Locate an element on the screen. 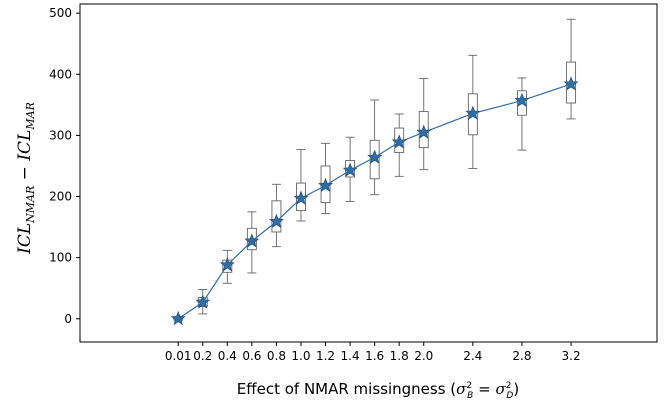  x-tick-label: 2.4 is located at coordinates (472, 356).